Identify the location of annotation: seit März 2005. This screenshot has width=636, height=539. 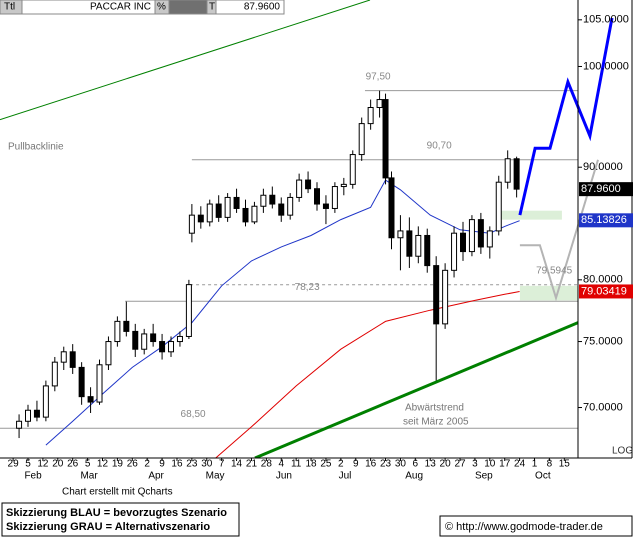
(436, 422).